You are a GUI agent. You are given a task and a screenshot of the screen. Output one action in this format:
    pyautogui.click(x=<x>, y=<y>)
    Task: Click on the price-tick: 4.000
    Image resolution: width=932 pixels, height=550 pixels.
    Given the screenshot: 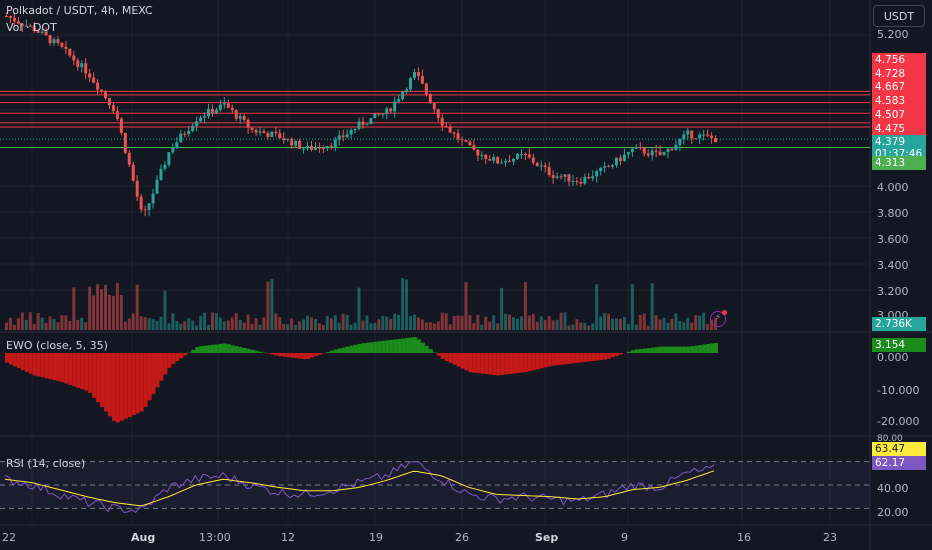 What is the action you would take?
    pyautogui.click(x=893, y=187)
    